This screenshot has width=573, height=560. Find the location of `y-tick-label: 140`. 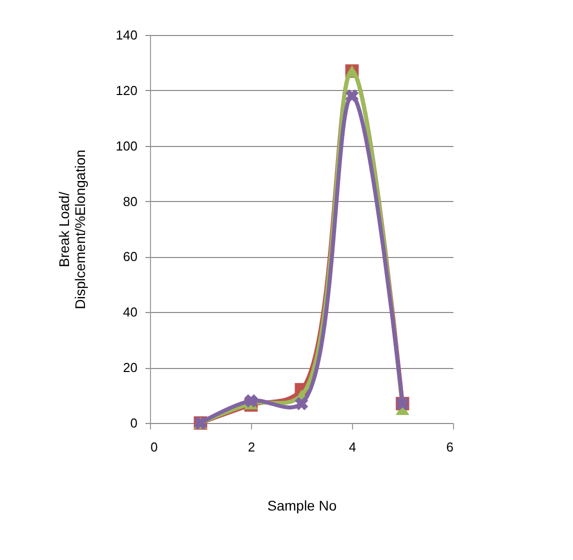

y-tick-label: 140 is located at coordinates (127, 35).